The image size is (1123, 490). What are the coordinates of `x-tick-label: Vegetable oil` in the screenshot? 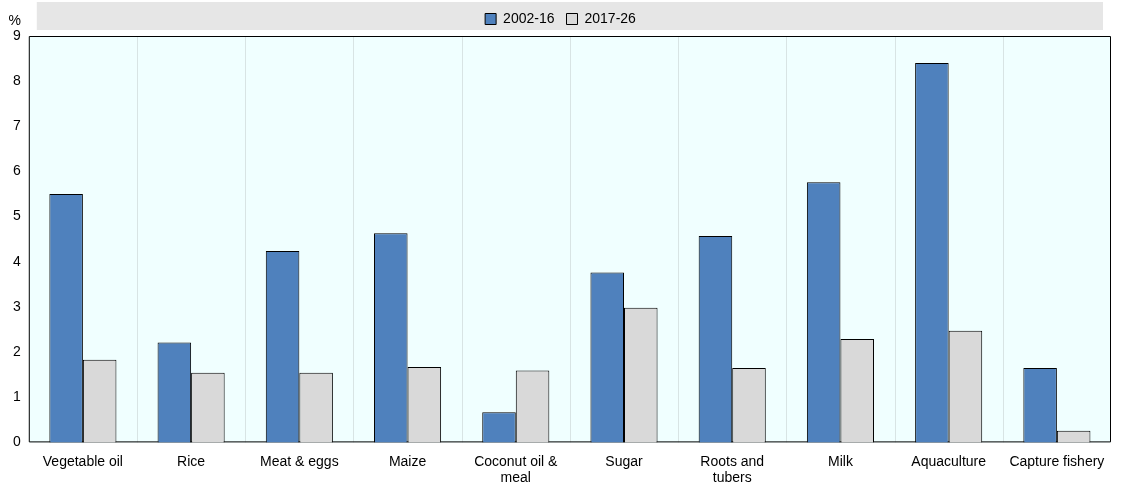 It's located at (82, 460).